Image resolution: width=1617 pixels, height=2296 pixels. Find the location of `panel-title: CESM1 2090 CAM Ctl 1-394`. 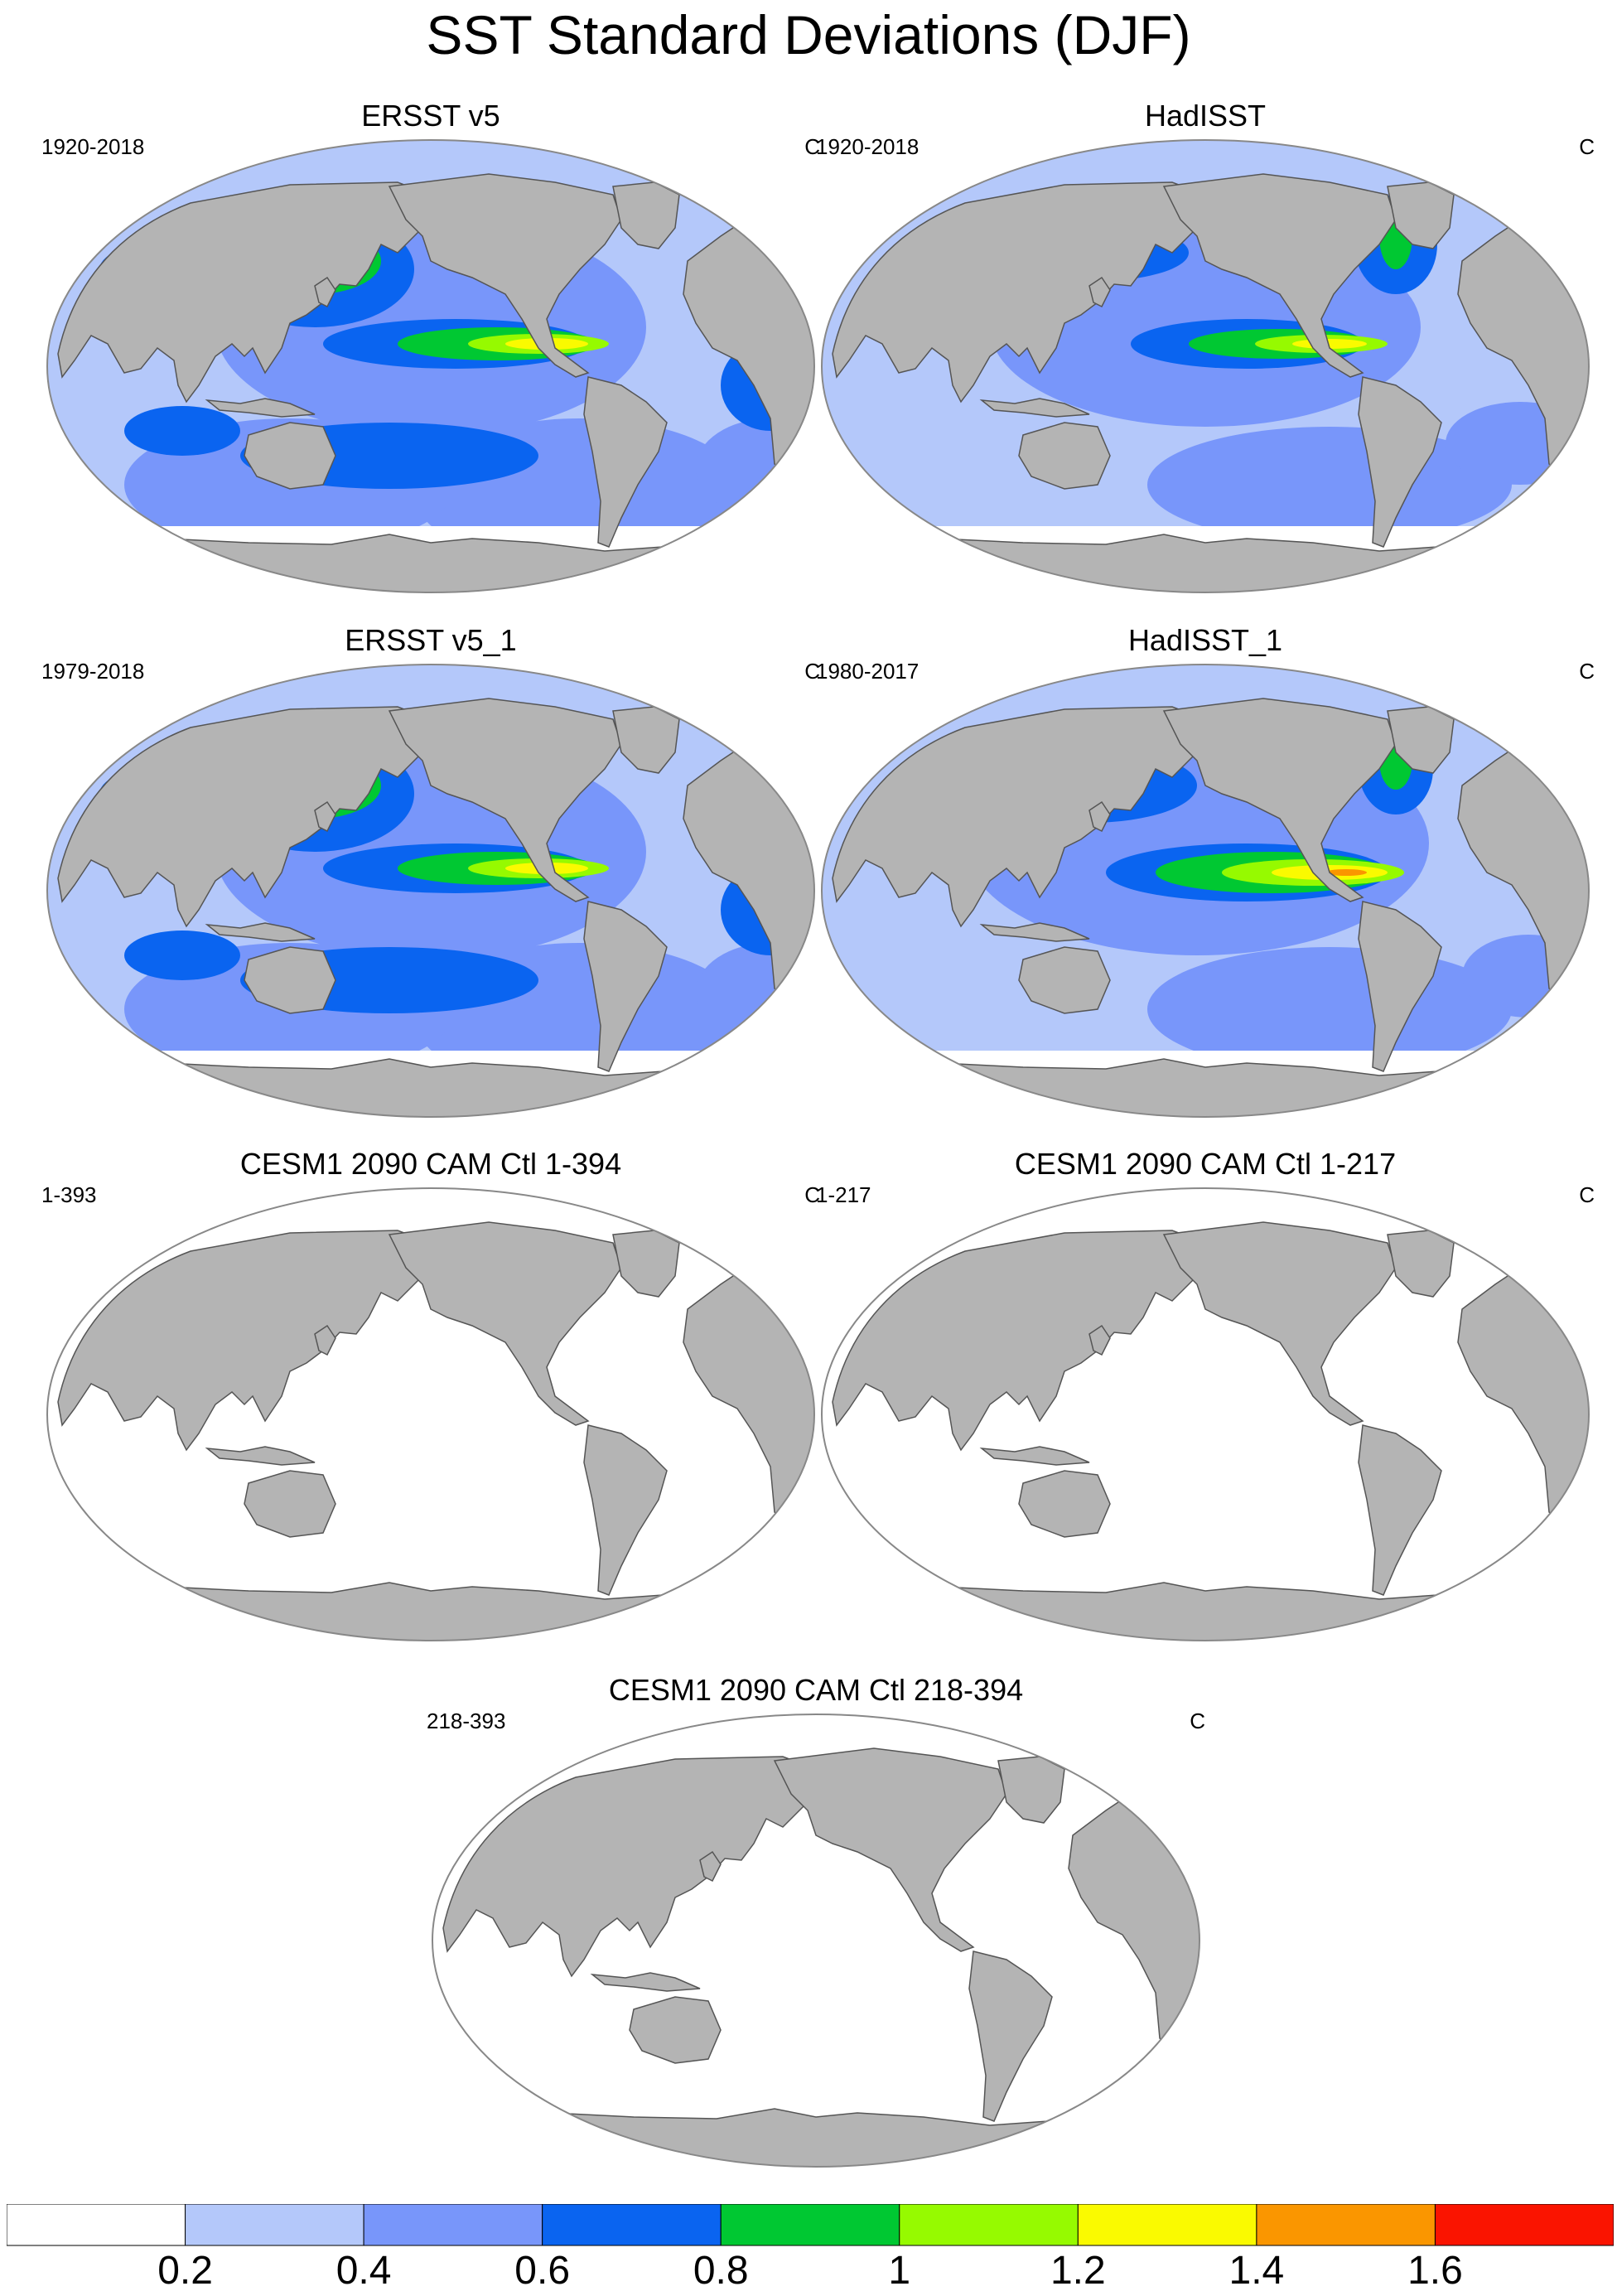

panel-title: CESM1 2090 CAM Ctl 1-394 is located at coordinates (430, 1164).